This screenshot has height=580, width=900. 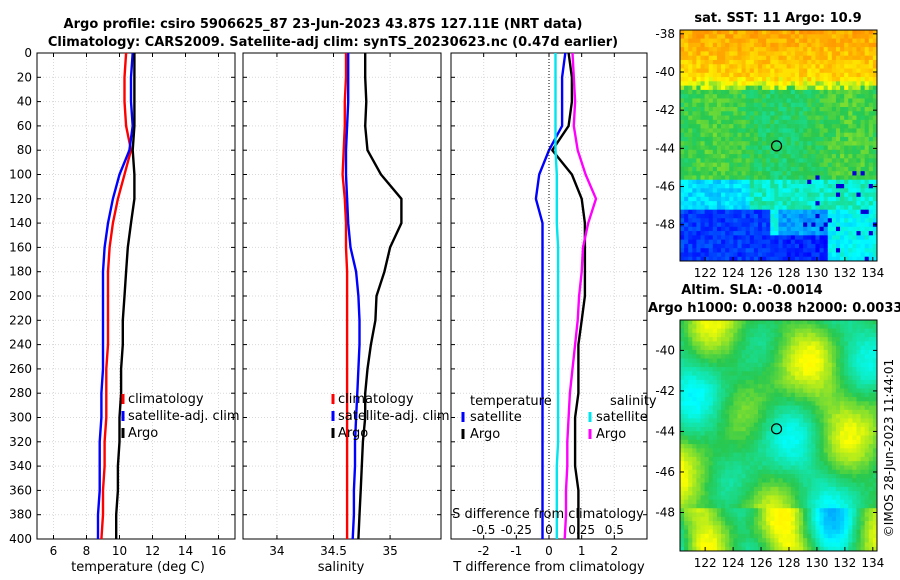 What do you see at coordinates (844, 273) in the screenshot?
I see `map-x-tick-label: 132` at bounding box center [844, 273].